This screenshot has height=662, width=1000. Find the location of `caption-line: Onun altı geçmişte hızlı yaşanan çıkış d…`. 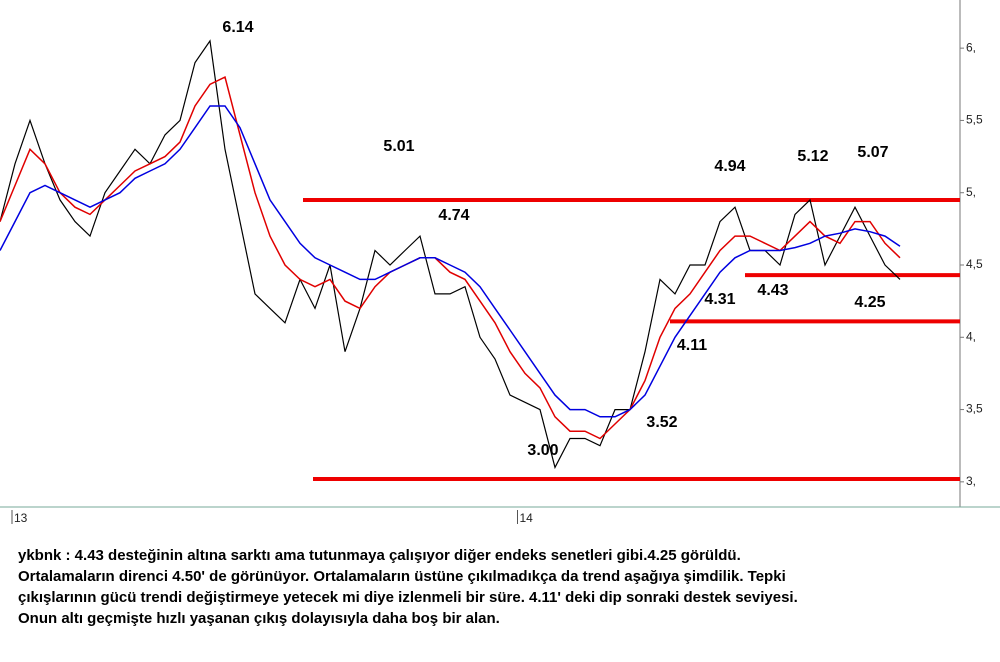

caption-line: Onun altı geçmişte hızlı yaşanan çıkış d… is located at coordinates (259, 618).